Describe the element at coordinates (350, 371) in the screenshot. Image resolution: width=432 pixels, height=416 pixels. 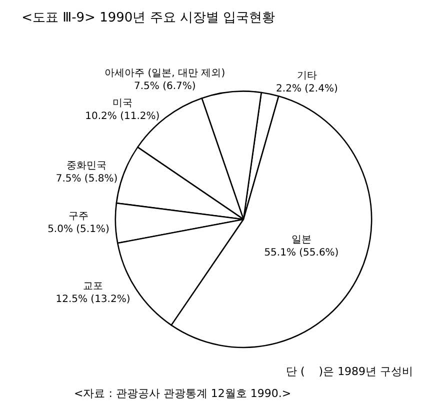
I see `text: 단 ( )은 1989년 구성비` at that location.